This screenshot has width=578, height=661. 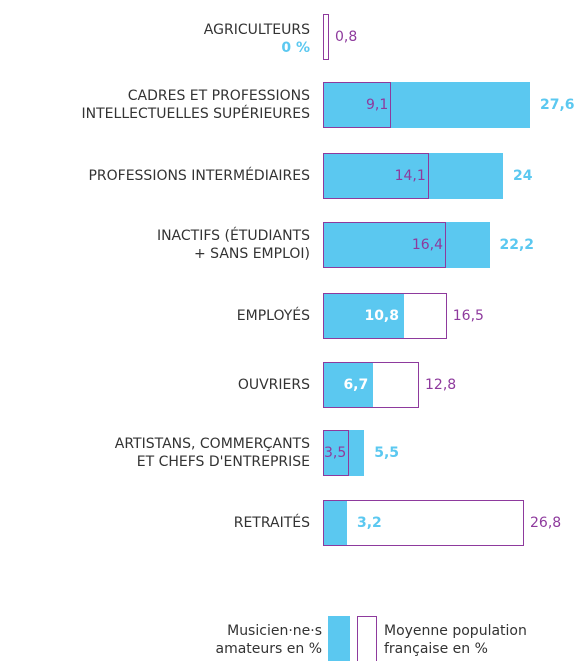 What do you see at coordinates (377, 105) in the screenshot?
I see `value-label: 9,1` at bounding box center [377, 105].